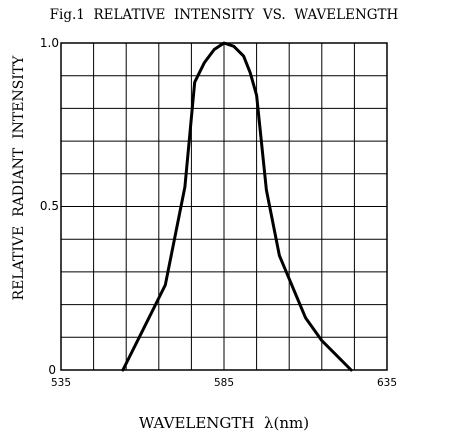  I want to click on y-tick-label-05: 0.5, so click(49, 206).